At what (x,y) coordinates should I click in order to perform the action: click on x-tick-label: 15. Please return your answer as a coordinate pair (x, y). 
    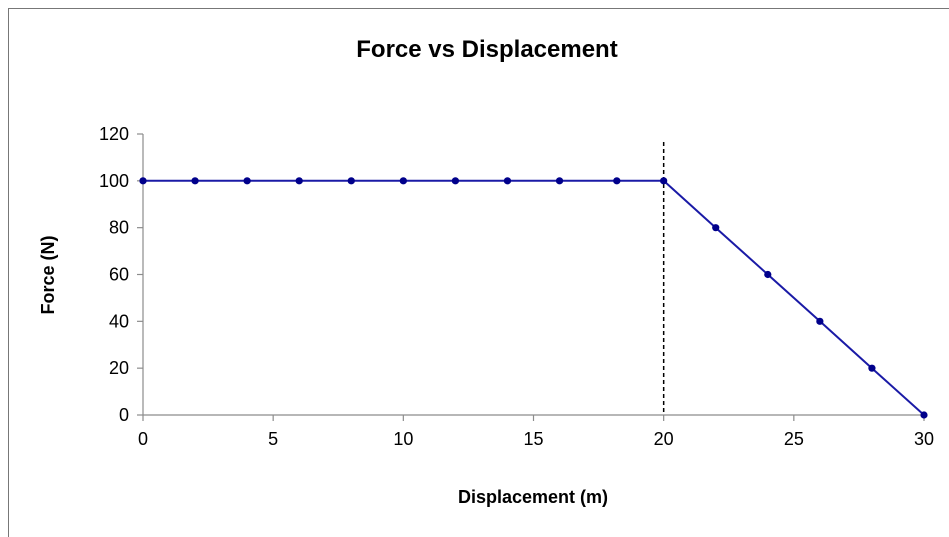
    Looking at the image, I should click on (533, 439).